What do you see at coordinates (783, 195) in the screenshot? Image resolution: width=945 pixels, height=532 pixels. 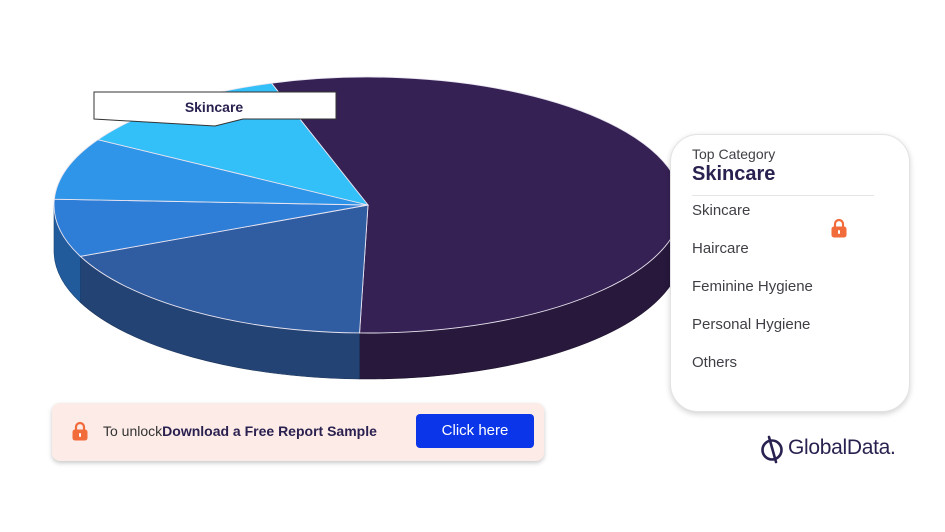 I see `legend-divider` at bounding box center [783, 195].